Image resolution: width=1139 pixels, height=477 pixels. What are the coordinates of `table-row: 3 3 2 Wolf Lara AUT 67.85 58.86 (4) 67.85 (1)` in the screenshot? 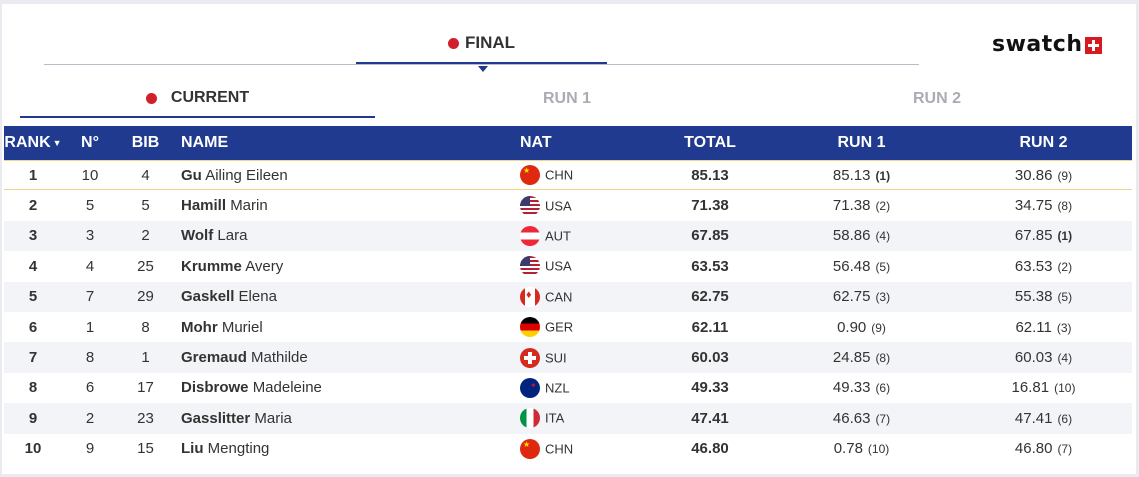 It's located at (568, 236).